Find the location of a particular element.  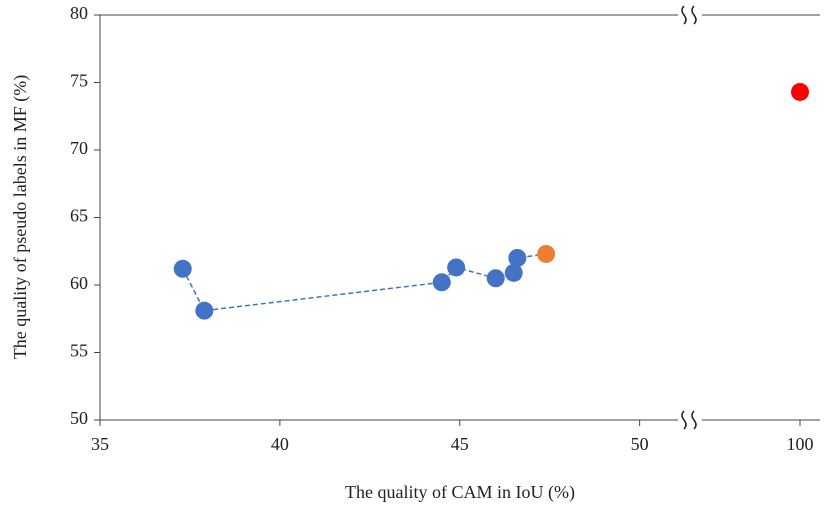

y-tick-label: 75 is located at coordinates (79, 81).